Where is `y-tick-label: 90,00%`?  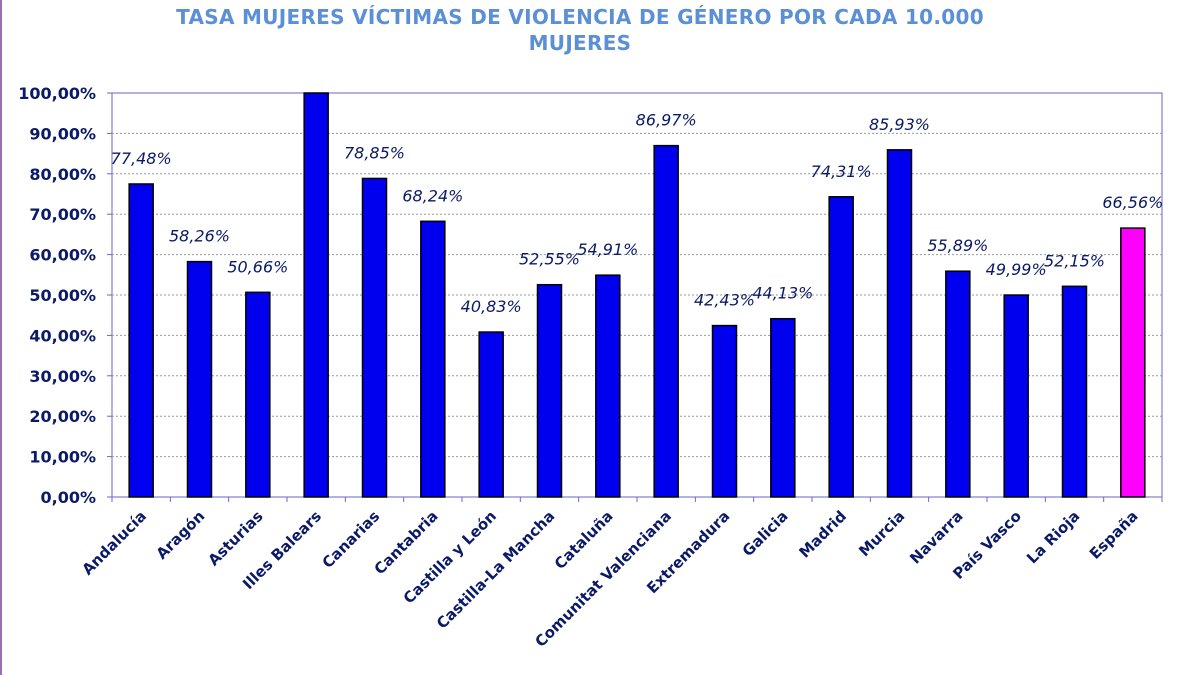 y-tick-label: 90,00% is located at coordinates (62, 133).